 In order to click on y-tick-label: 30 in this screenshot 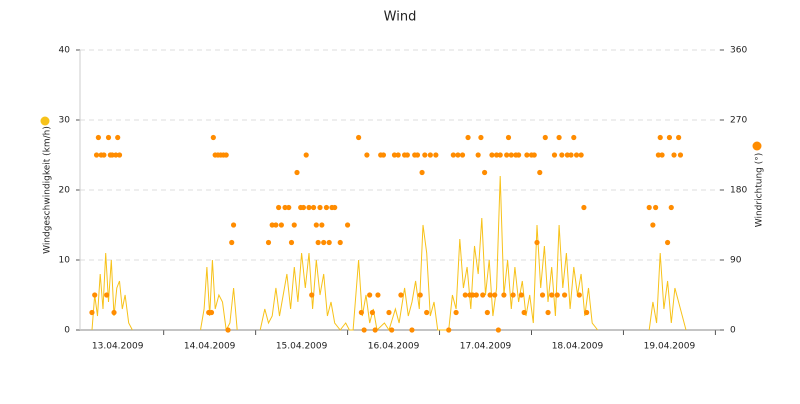, I will do `click(65, 121)`.